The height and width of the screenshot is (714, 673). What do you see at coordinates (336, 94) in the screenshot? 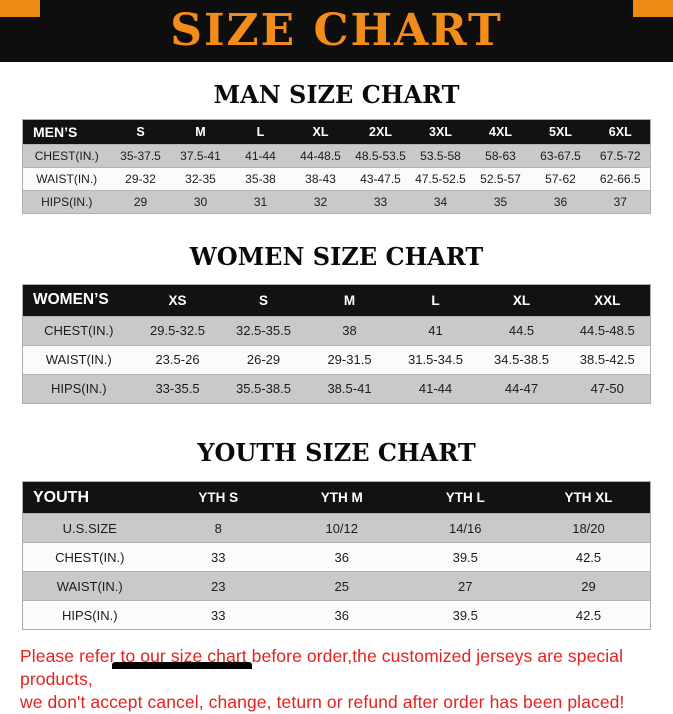
I see `men-section-heading: MAN SIZE CHART` at bounding box center [336, 94].